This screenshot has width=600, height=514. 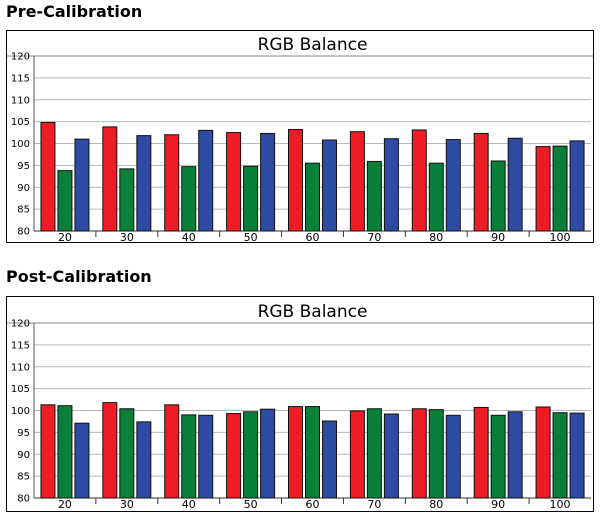 I want to click on post-calibration-heading: Post-Calibration, so click(x=79, y=276).